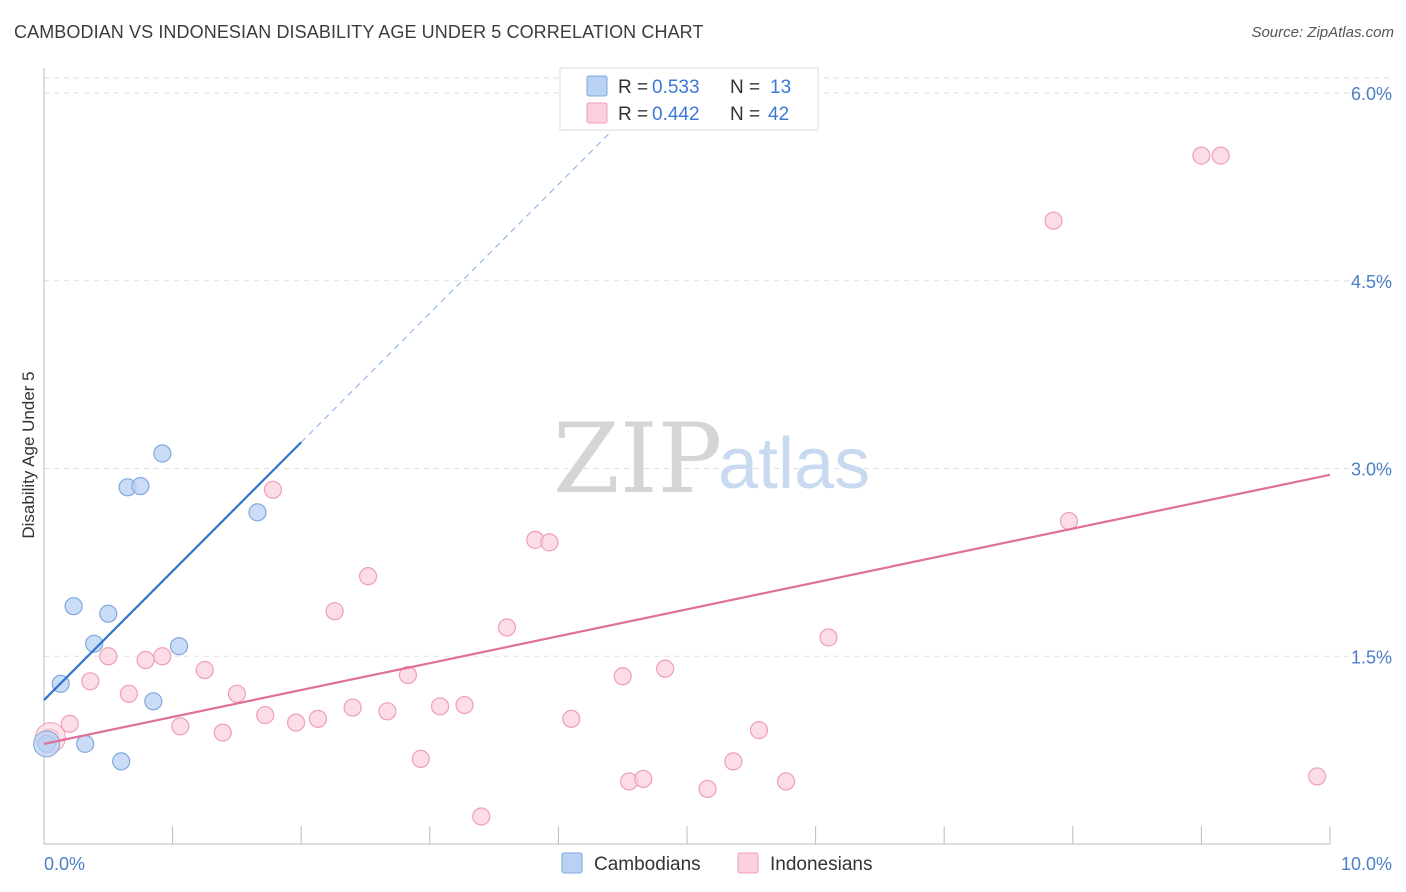  Describe the element at coordinates (1371, 470) in the screenshot. I see `y-tick-label: 3.0%` at that location.